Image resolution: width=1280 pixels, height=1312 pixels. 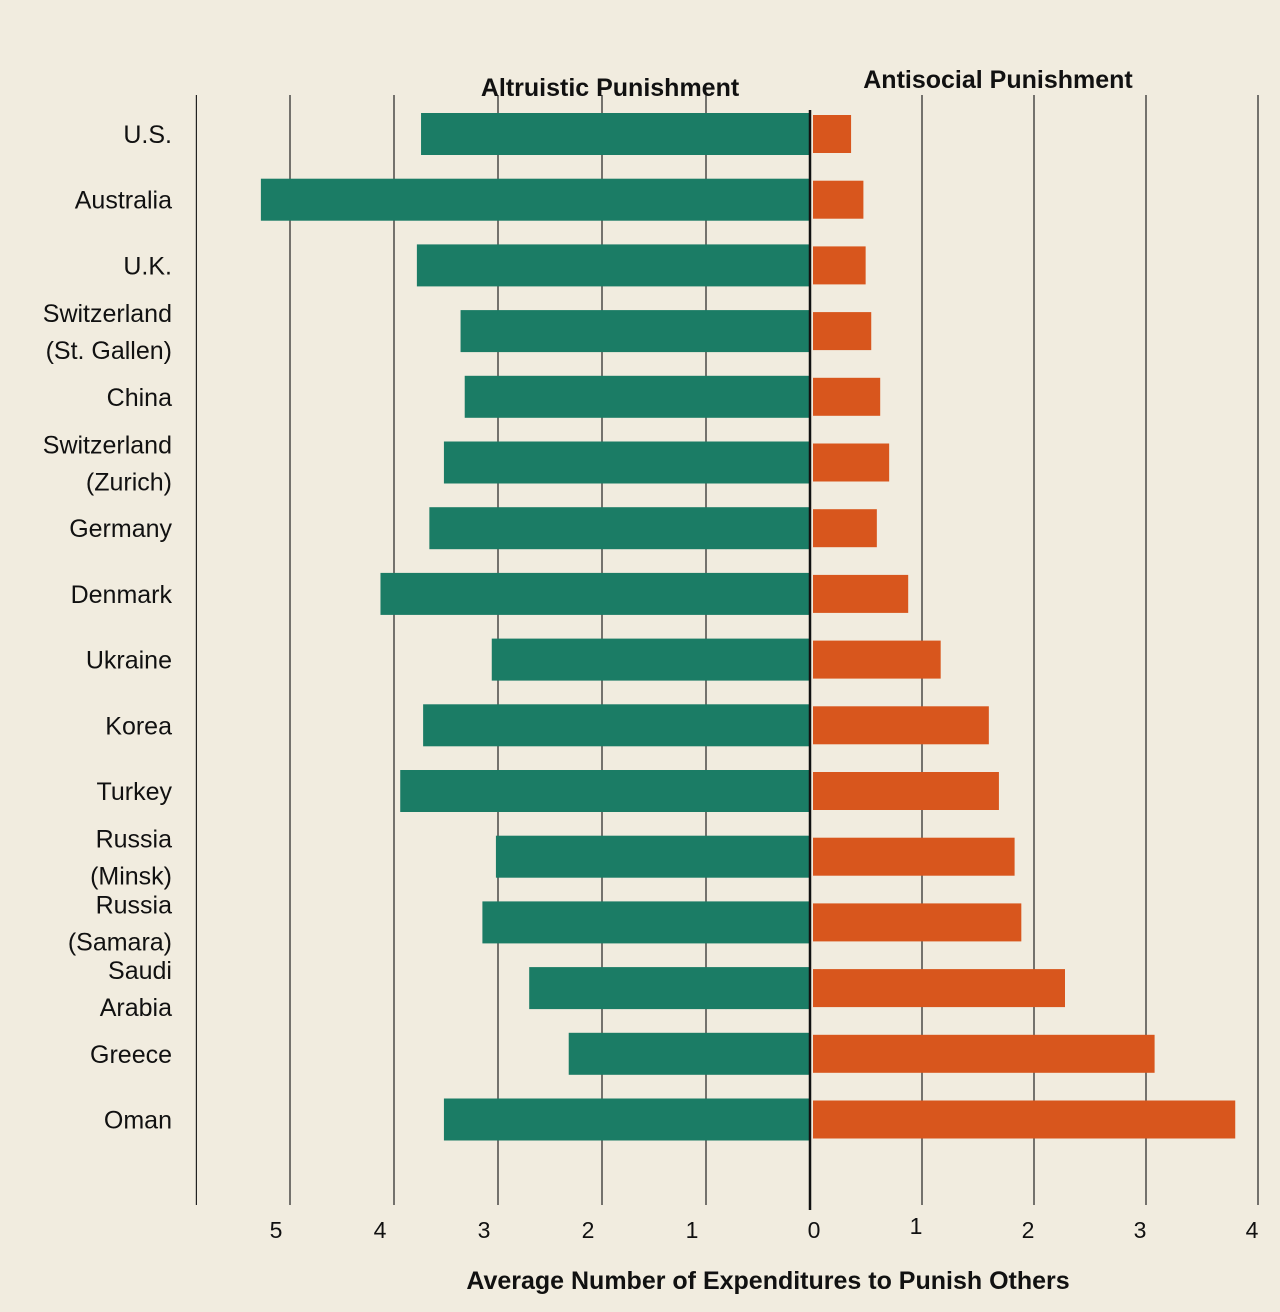 I want to click on tick-right-1: 1, so click(x=916, y=1226).